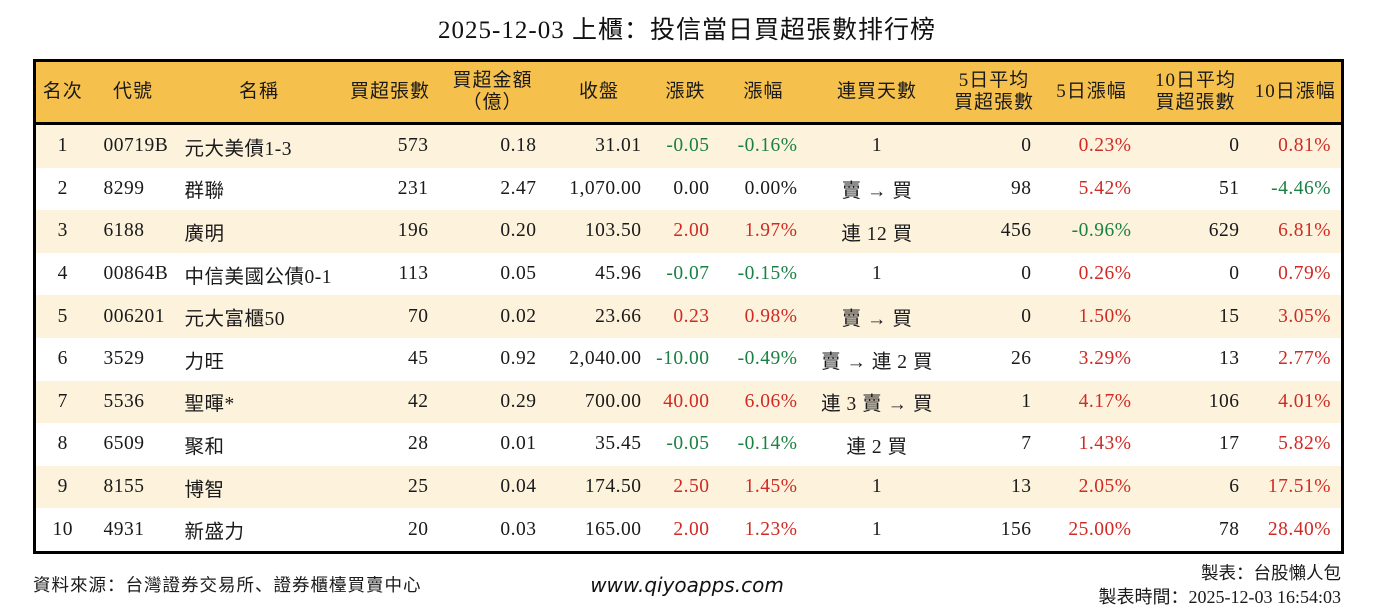  What do you see at coordinates (238, 149) in the screenshot?
I see `cell-name: 元大美債1-3` at bounding box center [238, 149].